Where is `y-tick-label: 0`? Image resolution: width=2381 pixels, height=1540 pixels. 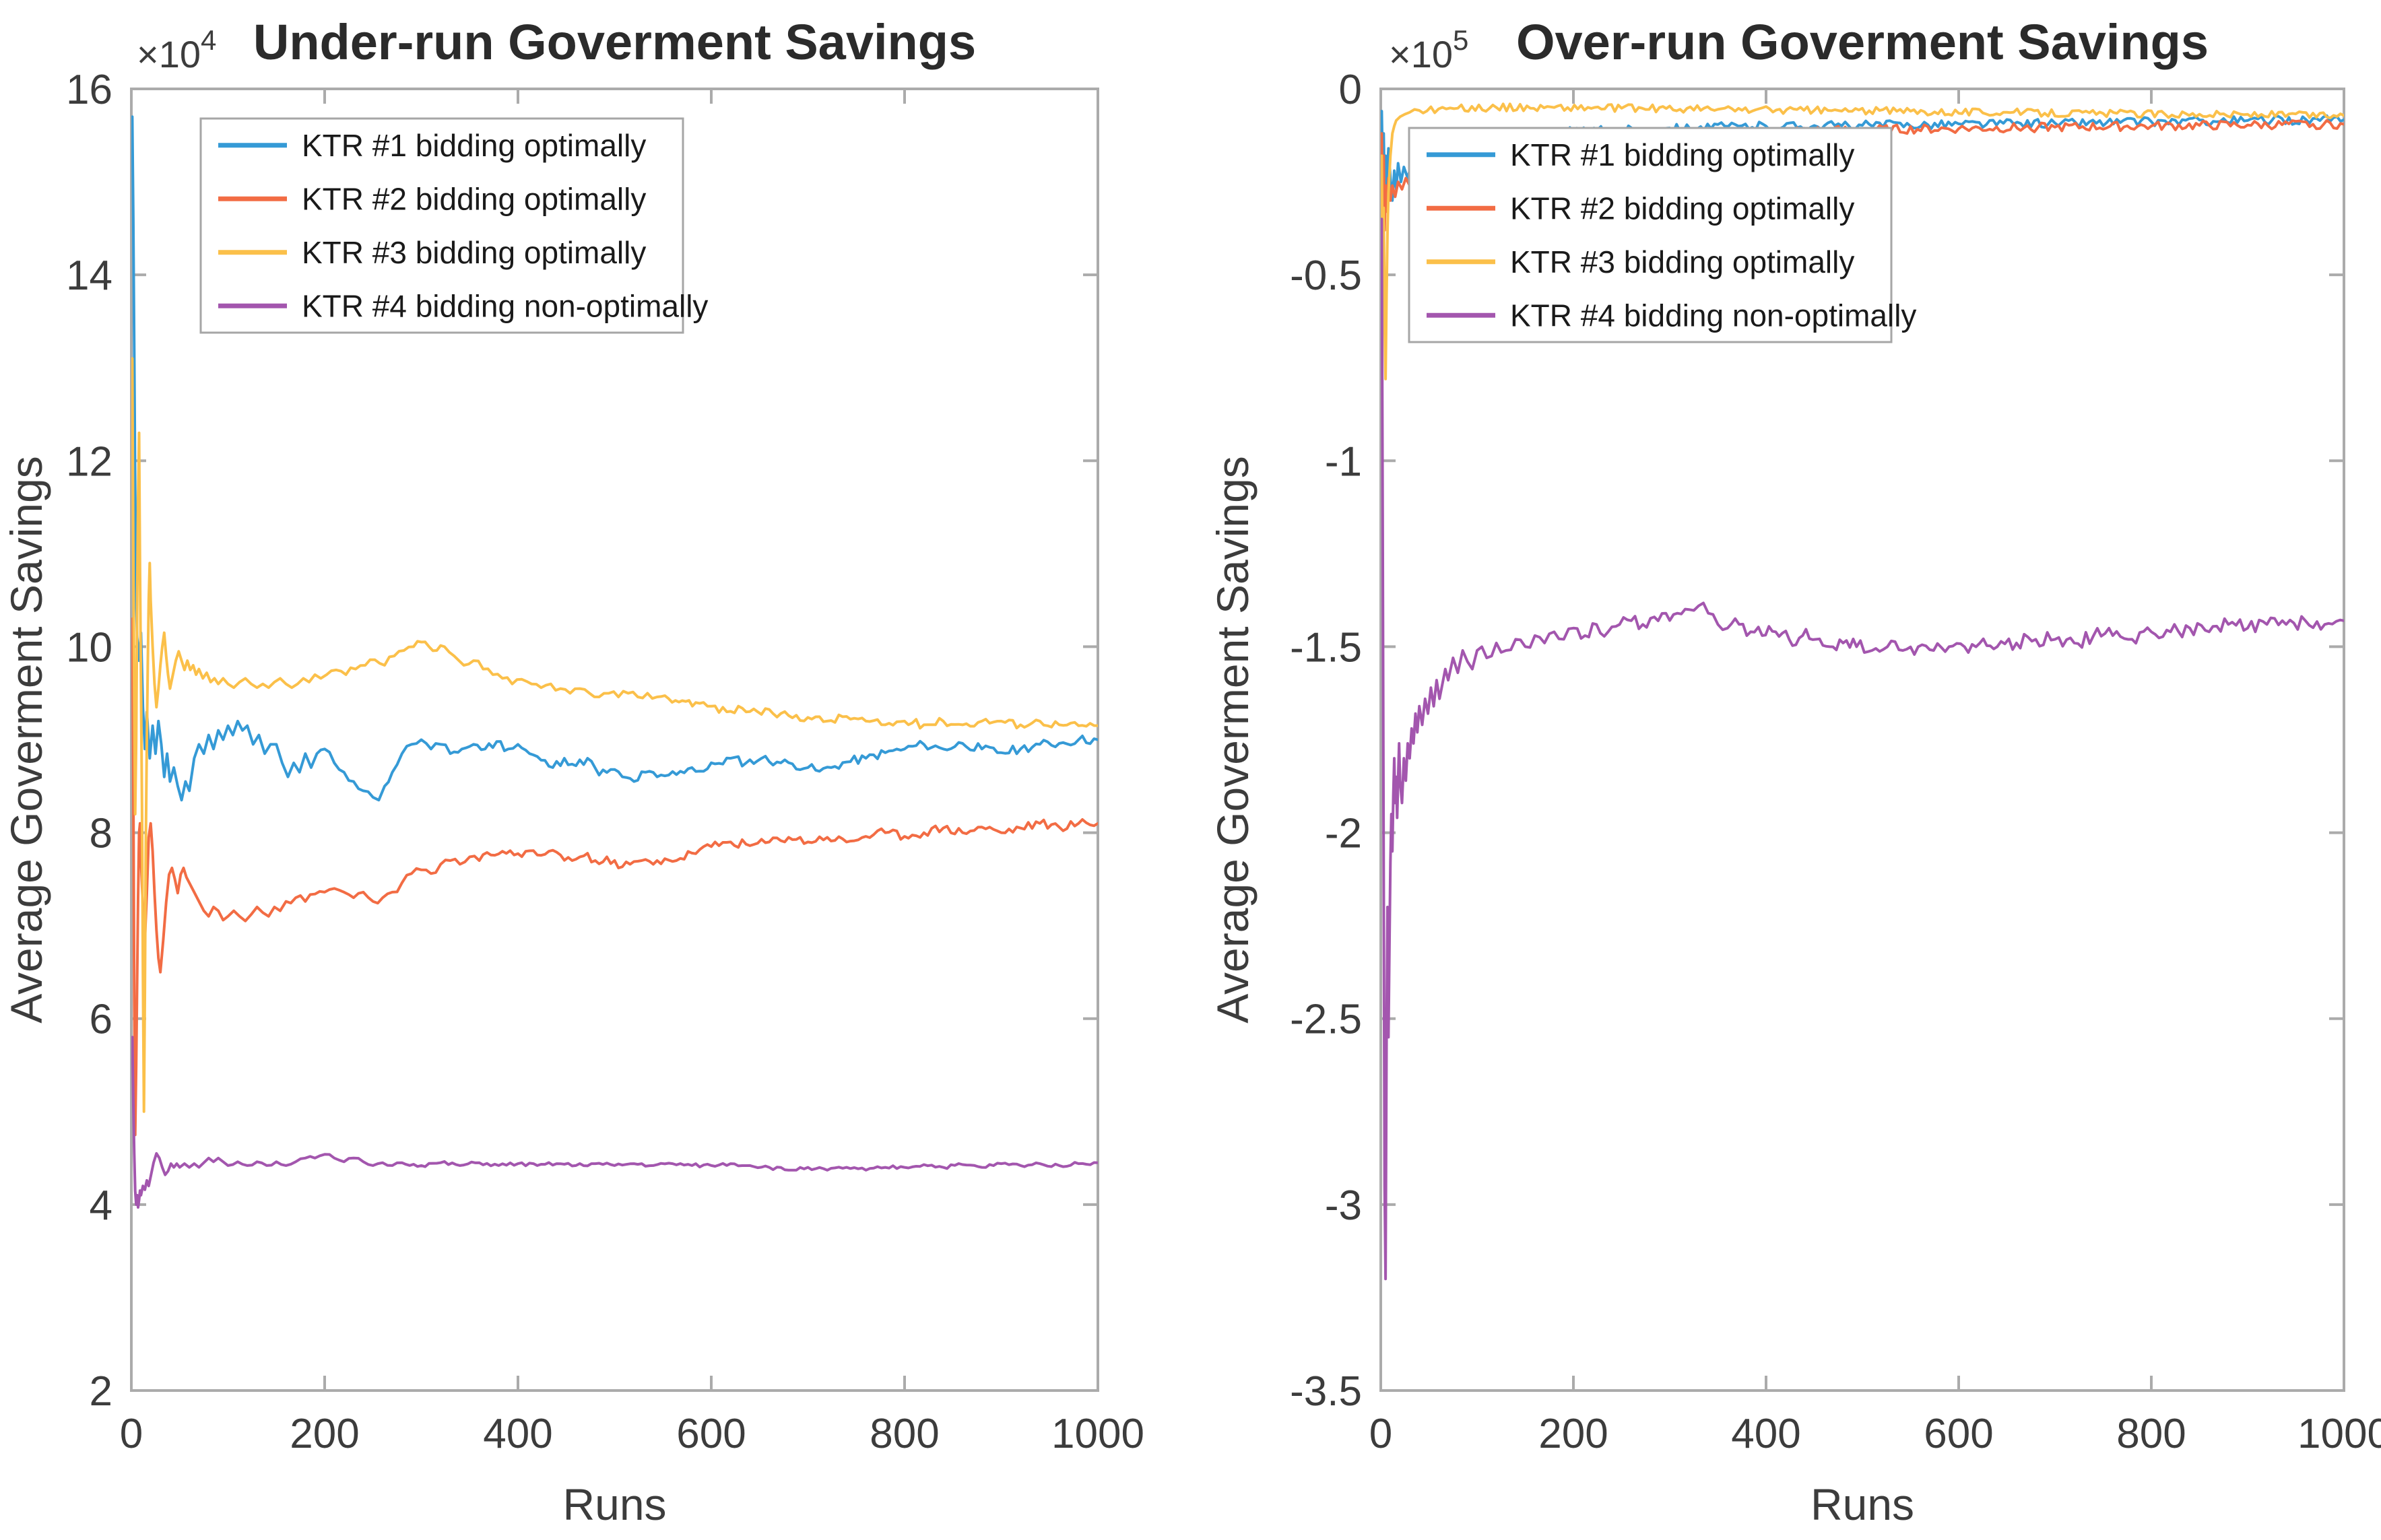
y-tick-label: 0 is located at coordinates (1350, 90).